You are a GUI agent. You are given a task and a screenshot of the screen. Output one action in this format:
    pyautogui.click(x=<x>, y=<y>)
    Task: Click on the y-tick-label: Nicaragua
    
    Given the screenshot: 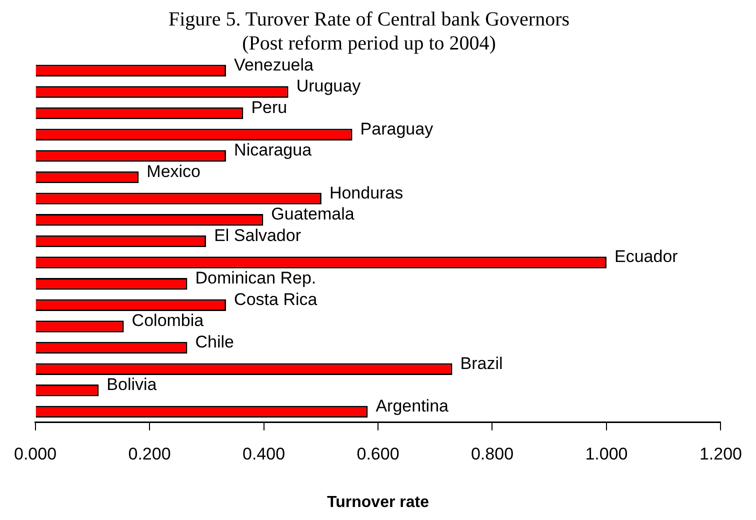 What is the action you would take?
    pyautogui.click(x=273, y=150)
    